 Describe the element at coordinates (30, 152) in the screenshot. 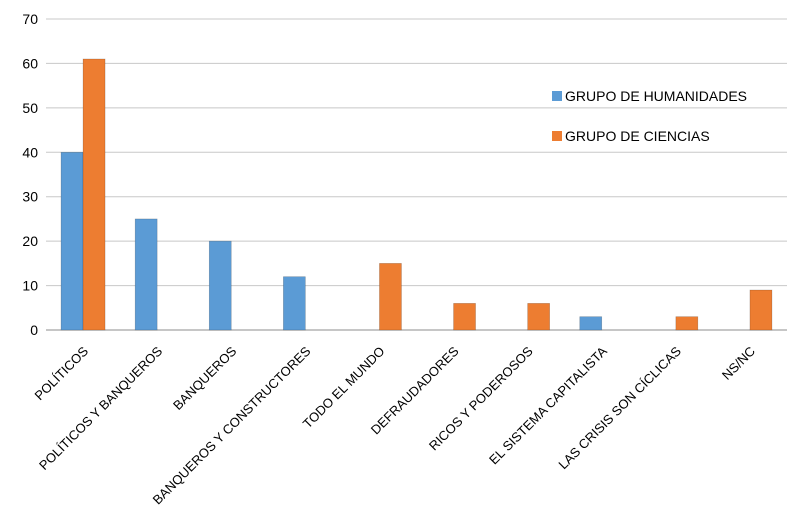

I see `y-tick-label: 40` at that location.